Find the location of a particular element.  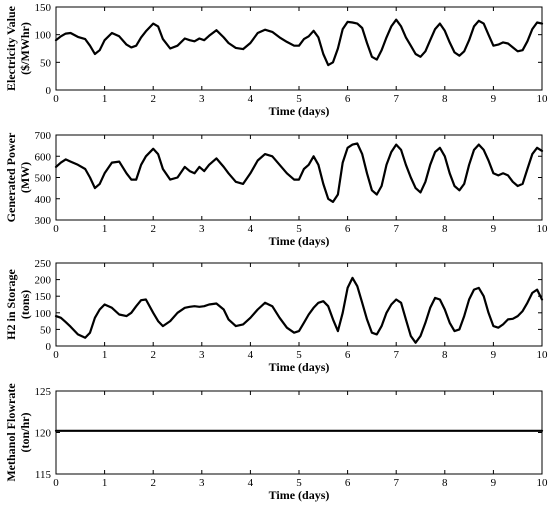

y-tick-label: 400 is located at coordinates (43, 200).